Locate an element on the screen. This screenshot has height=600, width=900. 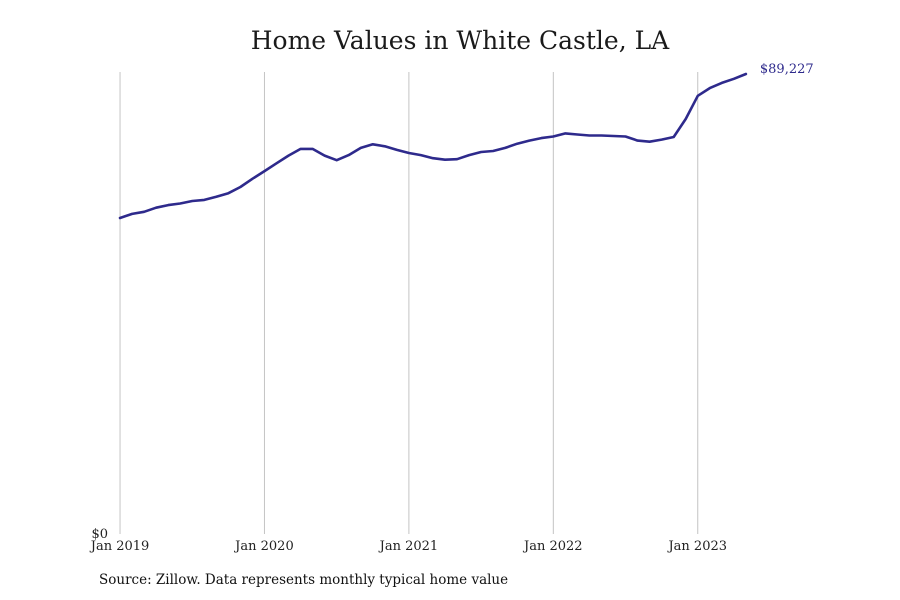
x-tick-label: Jan 2022 is located at coordinates (552, 546).